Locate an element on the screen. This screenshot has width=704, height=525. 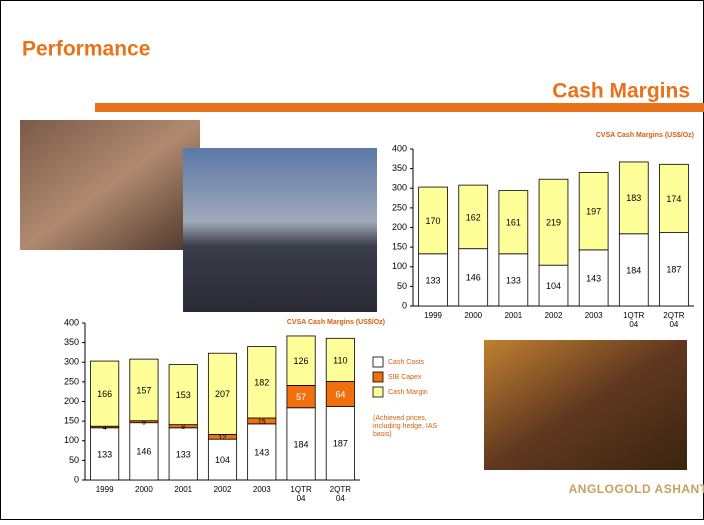
value-label: 170 is located at coordinates (433, 221).